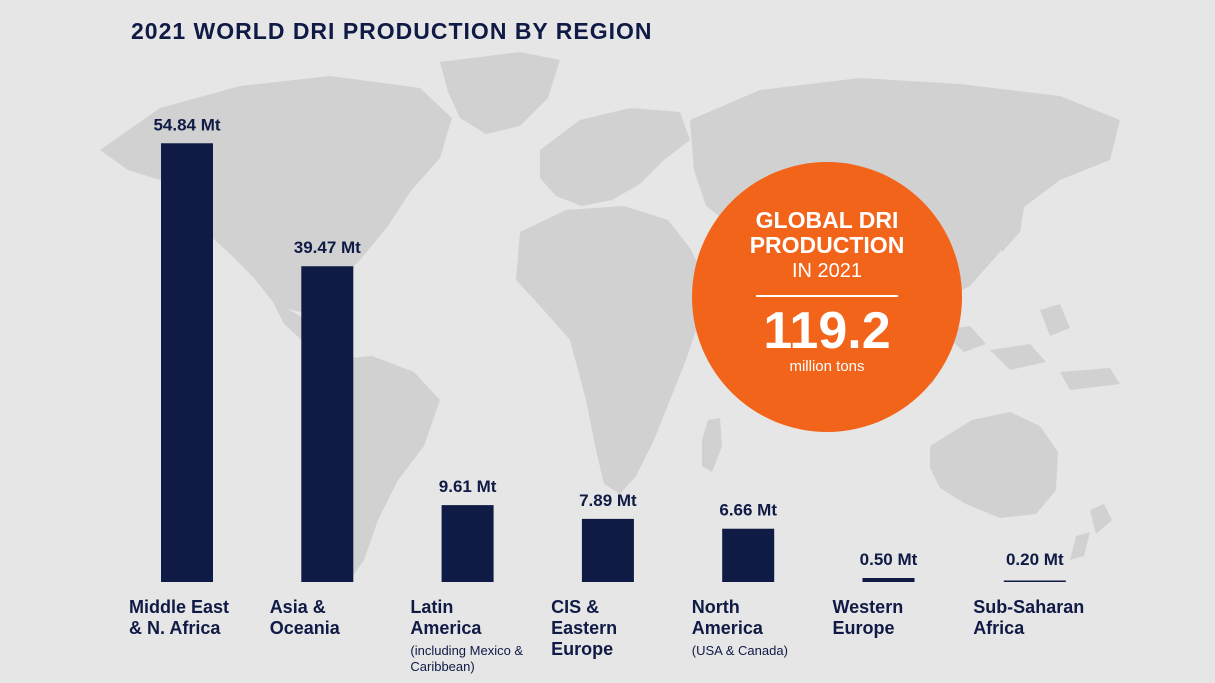  I want to click on category-label-line: Latin, so click(432, 607).